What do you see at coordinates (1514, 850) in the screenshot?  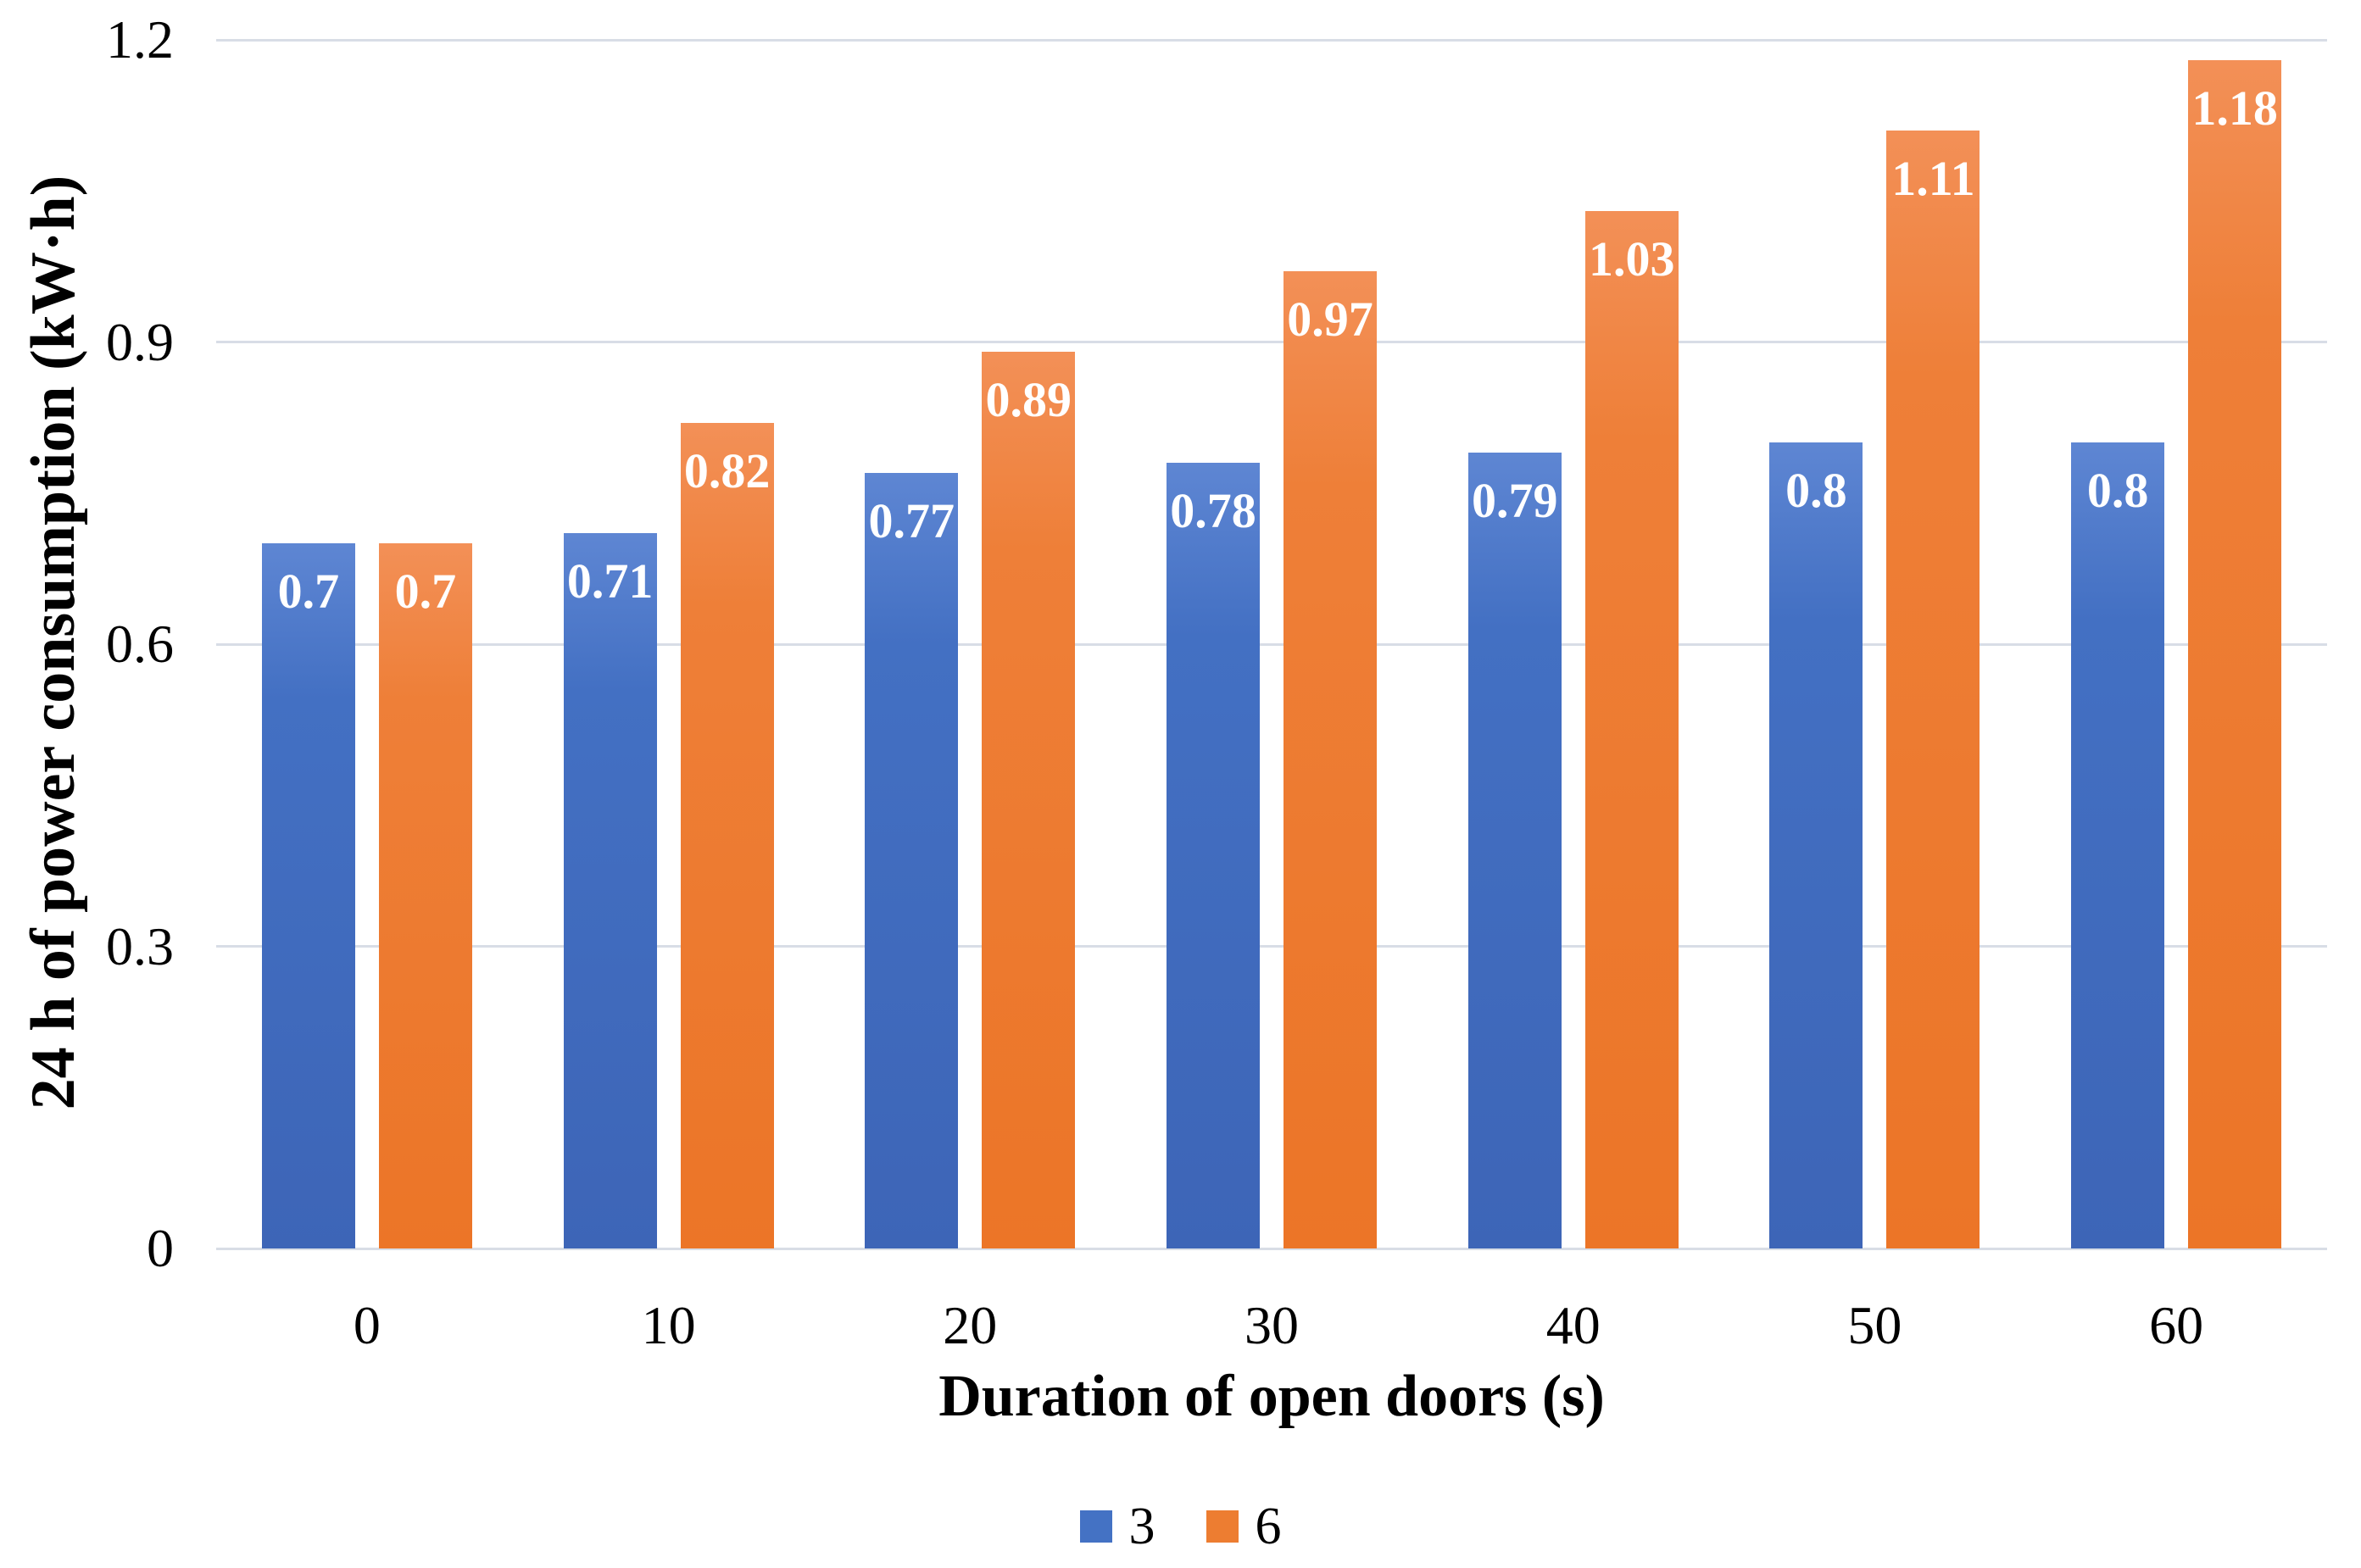 I see `bar-series3-cat40: 0.79` at bounding box center [1514, 850].